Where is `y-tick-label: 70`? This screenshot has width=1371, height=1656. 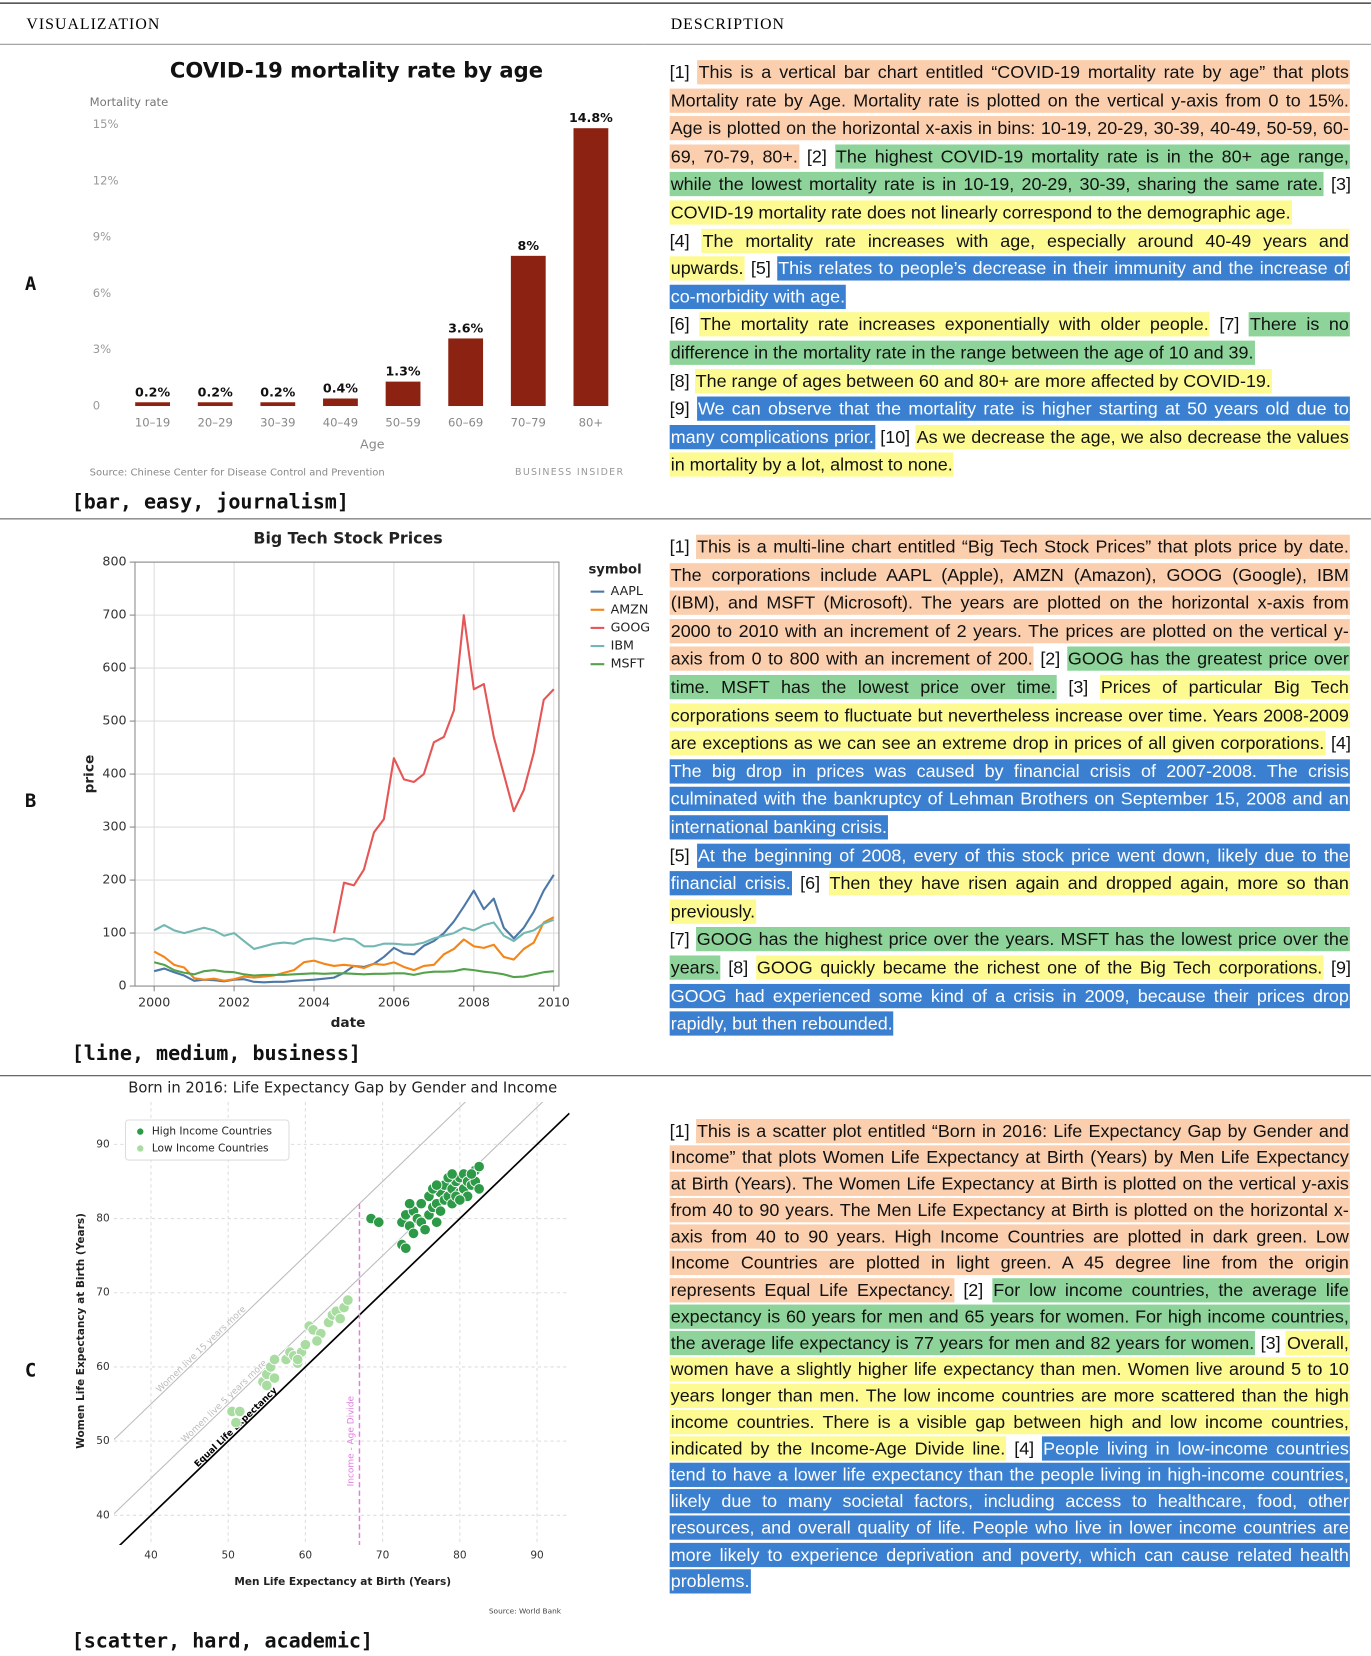 y-tick-label: 70 is located at coordinates (102, 1293).